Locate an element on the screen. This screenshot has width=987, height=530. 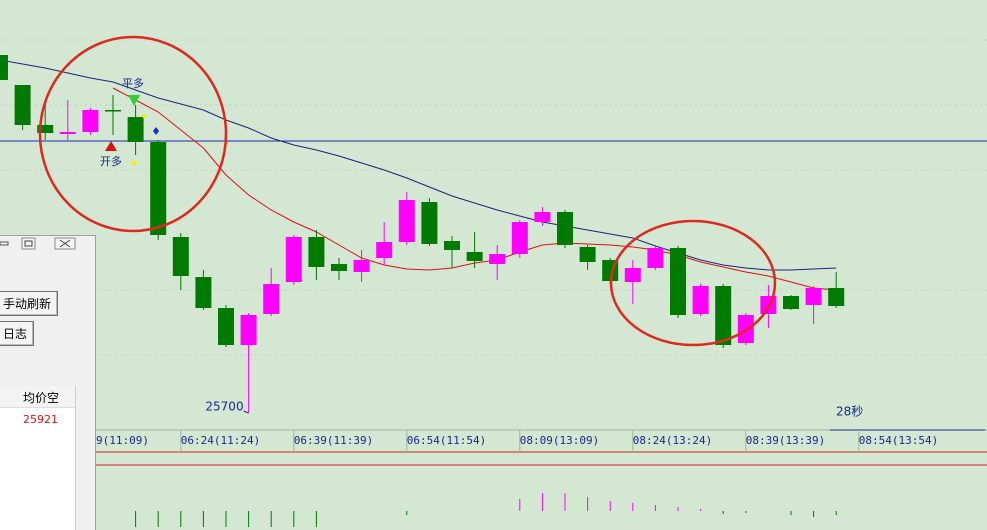
x-tick-label: 08:39(13:39) is located at coordinates (785, 440).